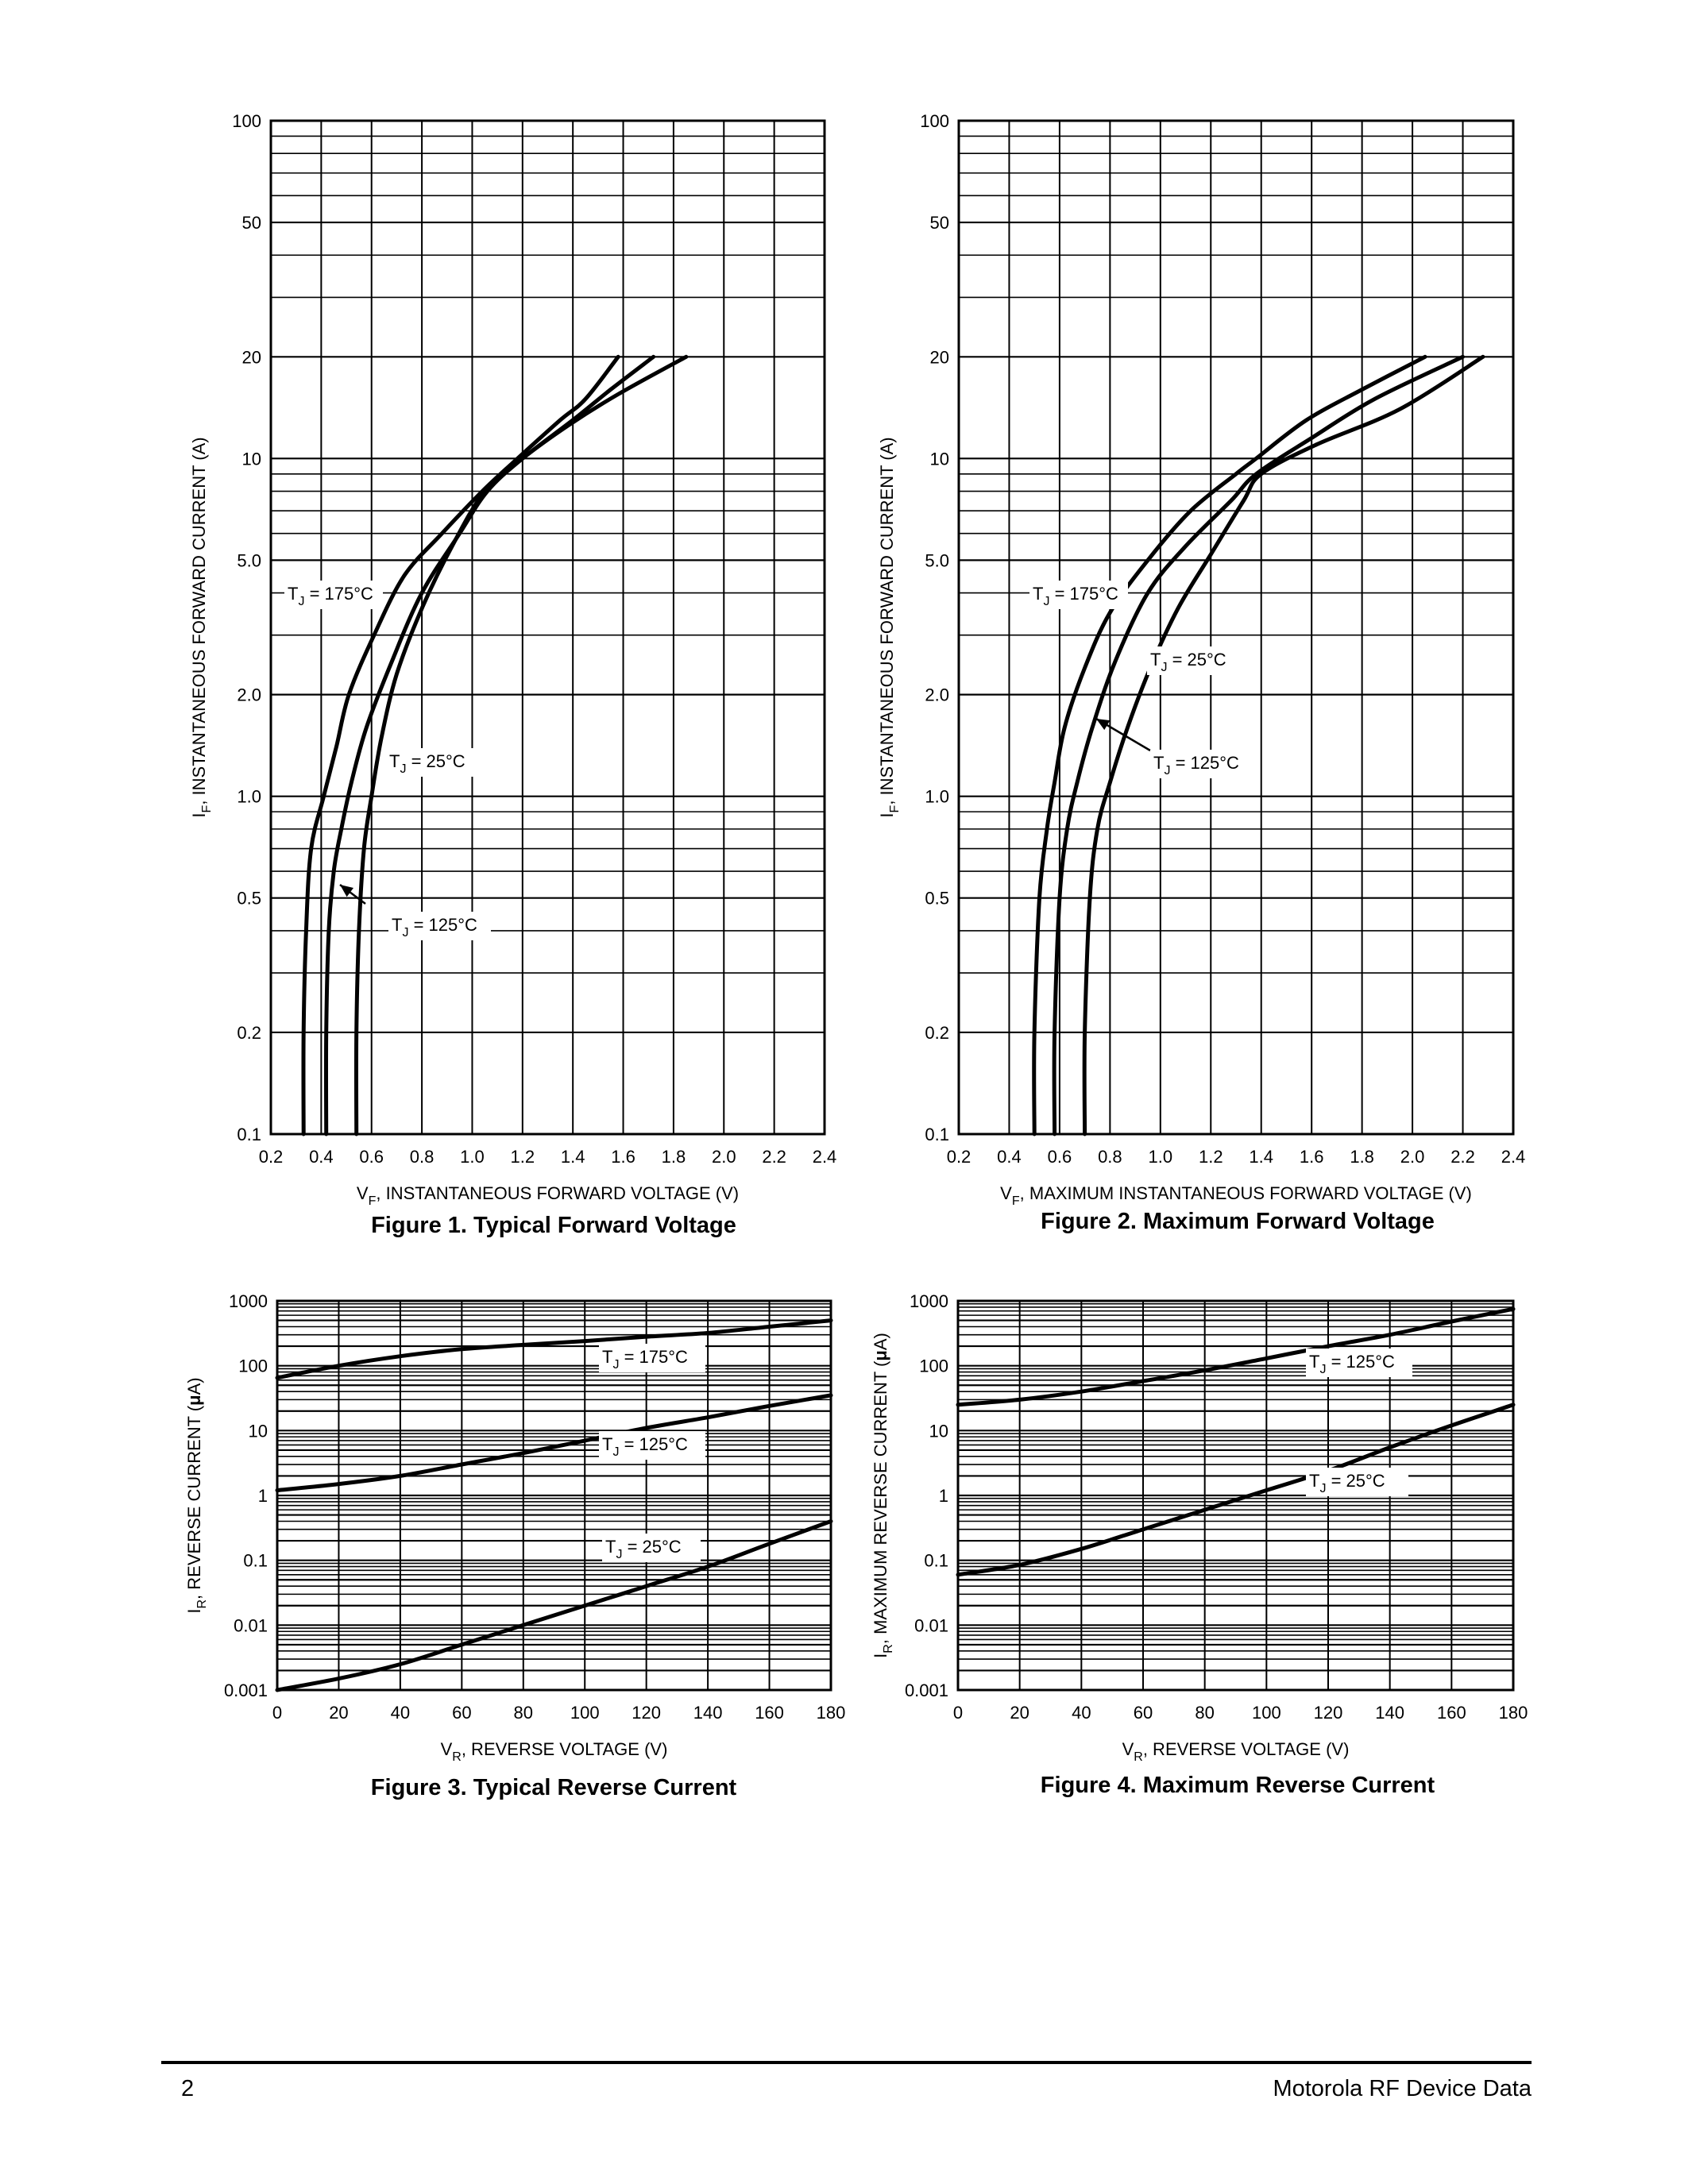 The image size is (1688, 2184). Describe the element at coordinates (880, 1502) in the screenshot. I see `y-axis-label-rest: , MAXIMUM REVERSE CURRENT (` at that location.